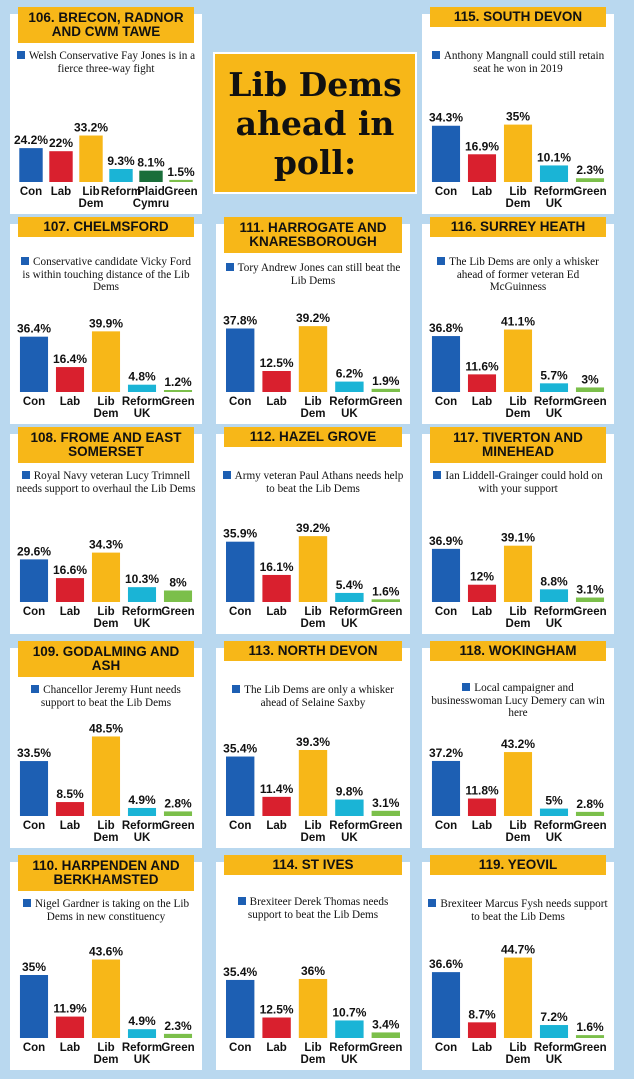 The image size is (634, 1079). Describe the element at coordinates (151, 204) in the screenshot. I see `category-label: Cymru` at that location.